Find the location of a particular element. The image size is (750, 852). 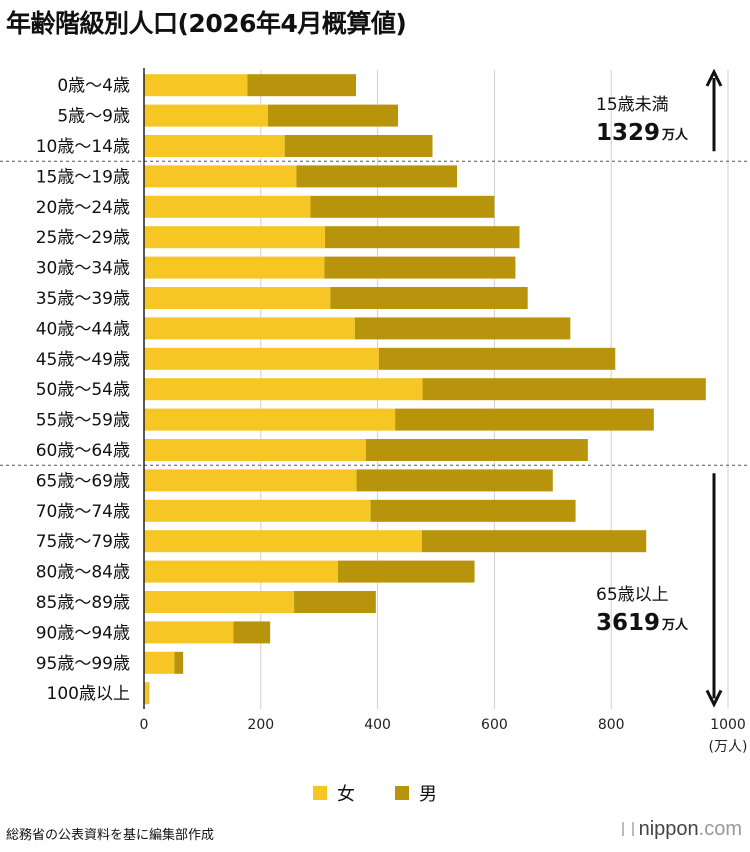

category-label: 30歳〜34歳 is located at coordinates (83, 269).